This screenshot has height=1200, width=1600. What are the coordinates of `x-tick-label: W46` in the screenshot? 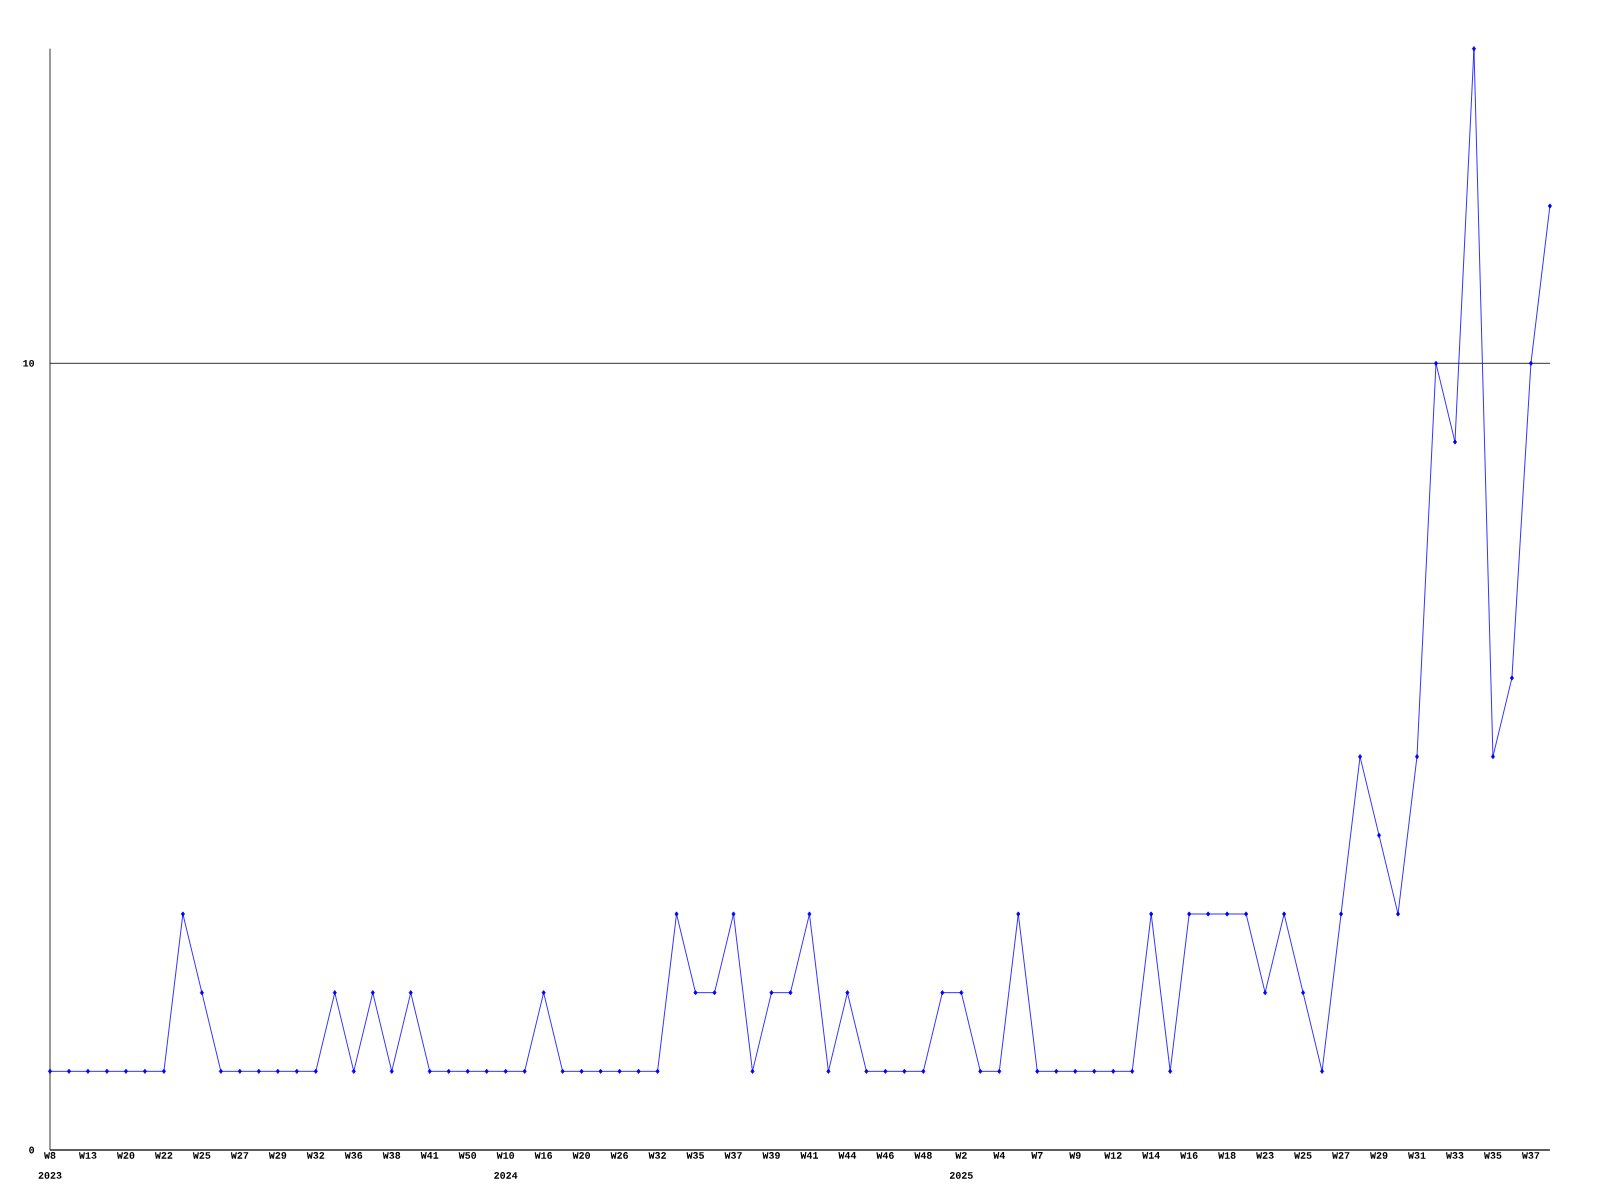 It's located at (885, 1155).